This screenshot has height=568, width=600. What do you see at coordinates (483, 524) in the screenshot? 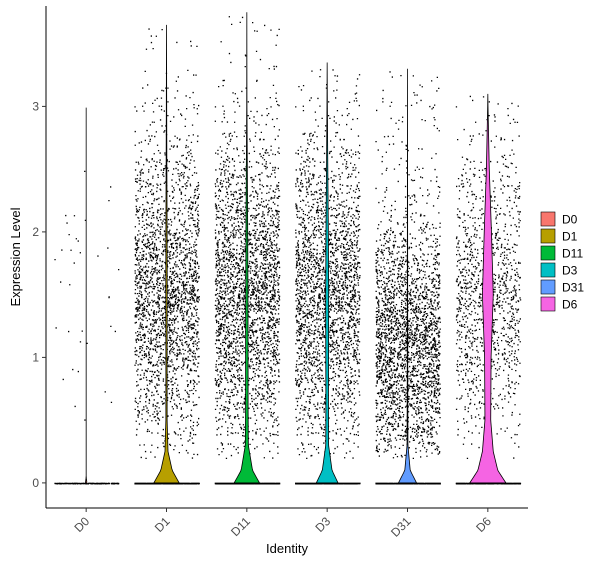
I see `x-tick-label-d6: D6` at bounding box center [483, 524].